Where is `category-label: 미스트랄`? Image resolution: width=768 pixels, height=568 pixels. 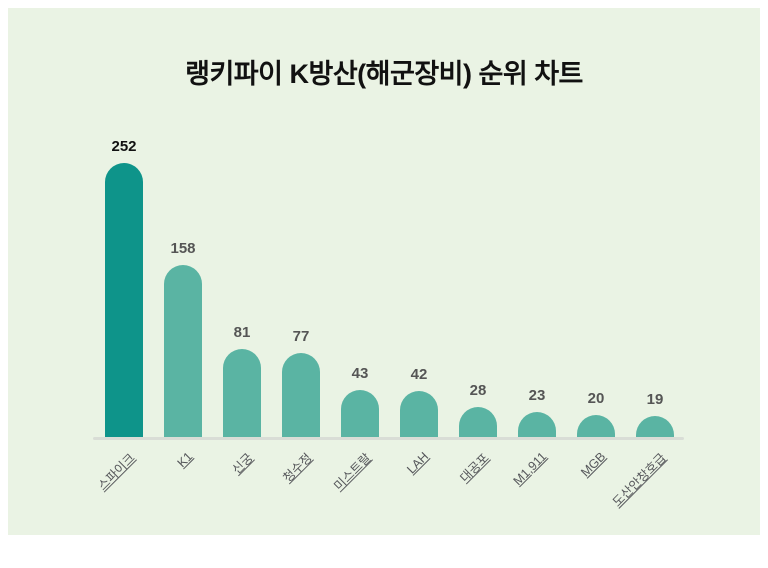
category-label: 미스트랄 is located at coordinates (314, 506).